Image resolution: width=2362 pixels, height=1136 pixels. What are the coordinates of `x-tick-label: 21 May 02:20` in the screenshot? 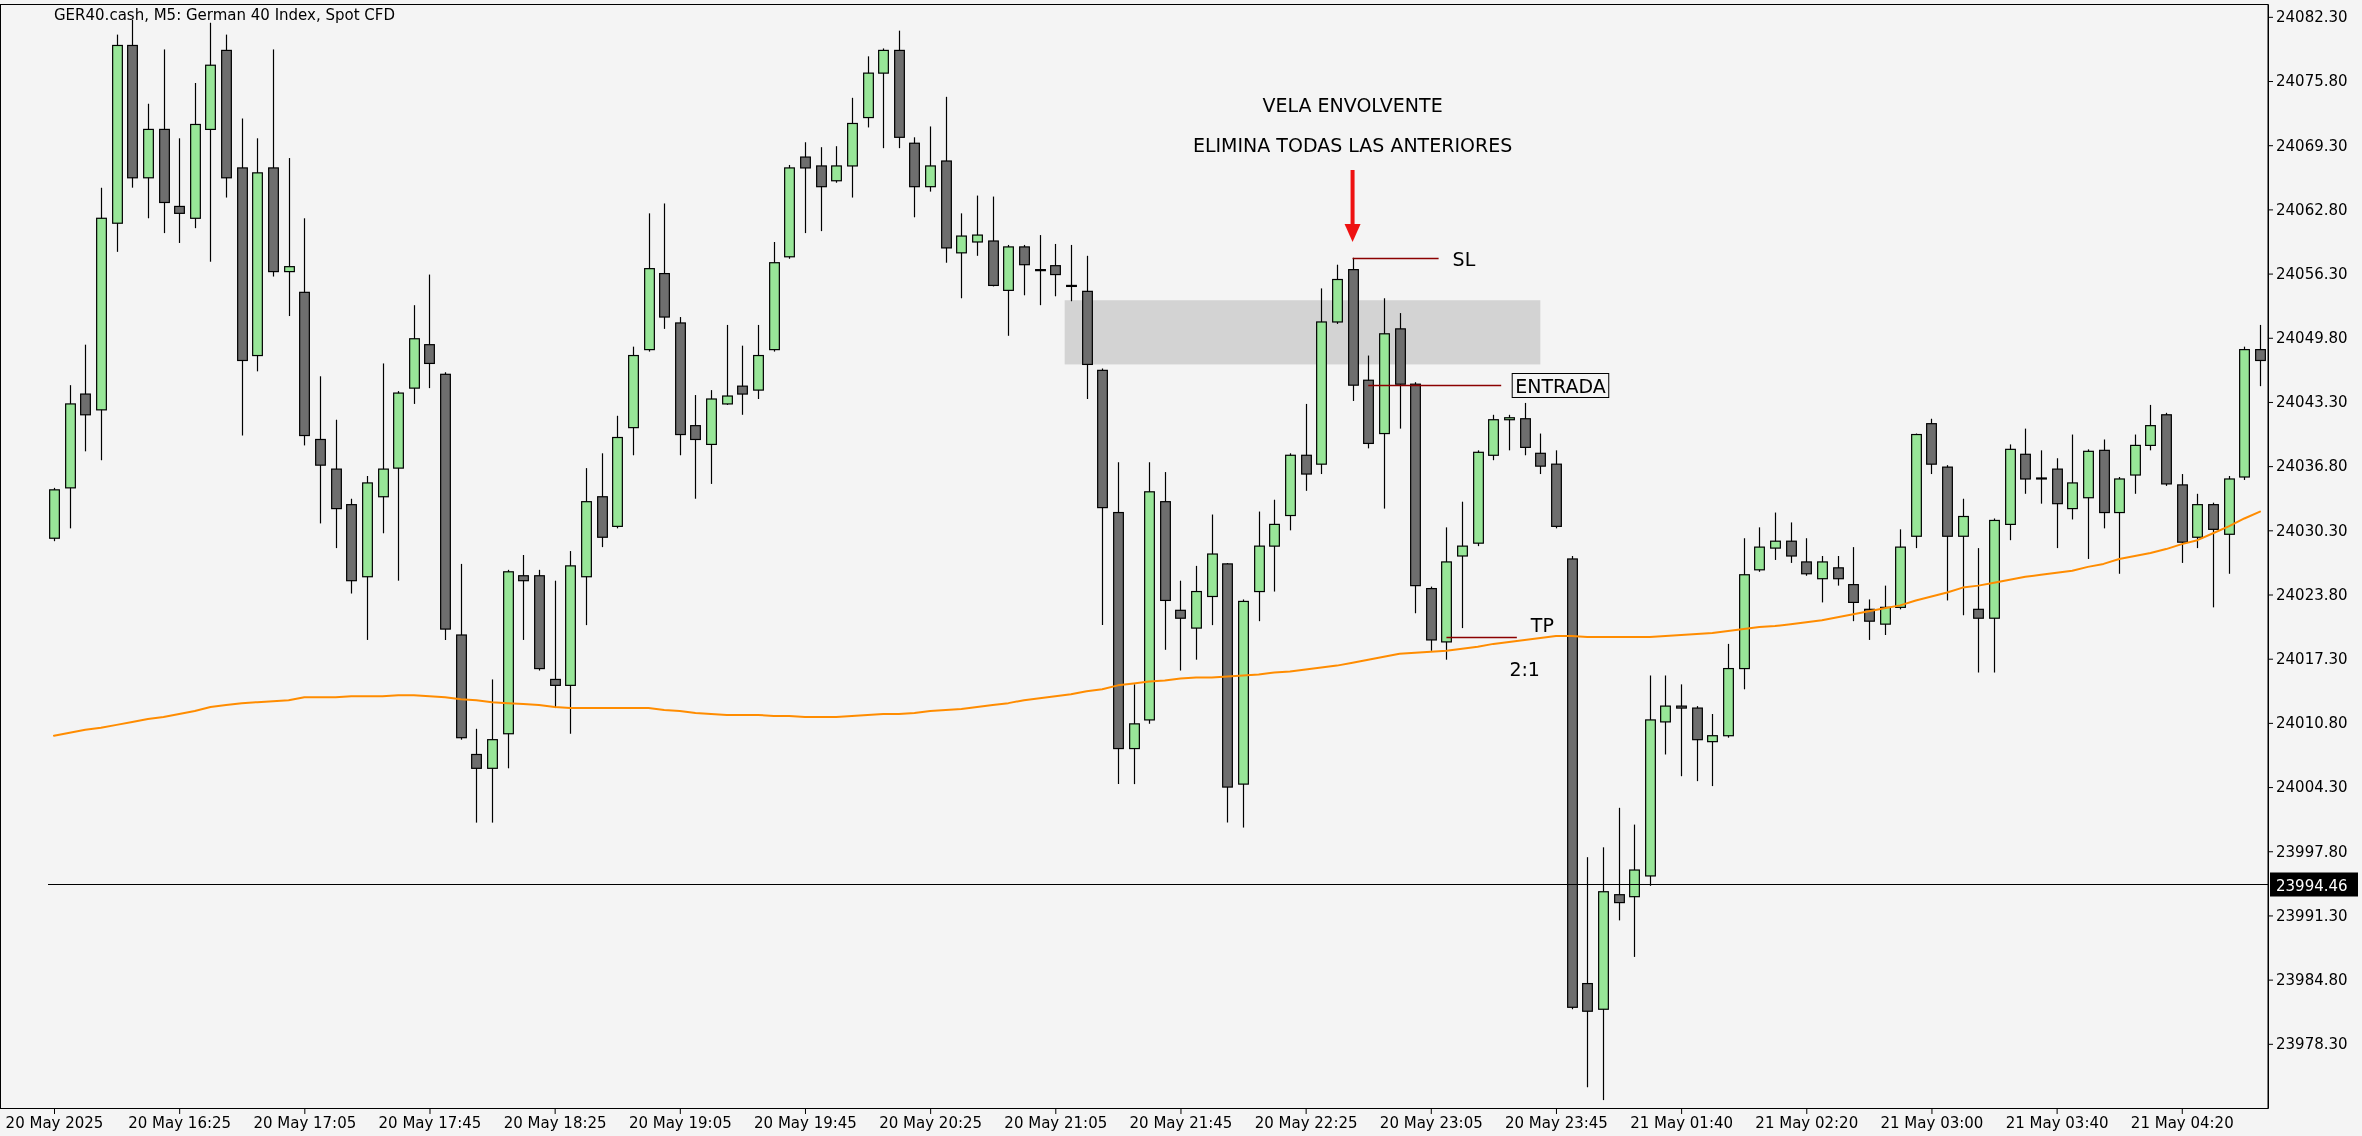 It's located at (1807, 1122).